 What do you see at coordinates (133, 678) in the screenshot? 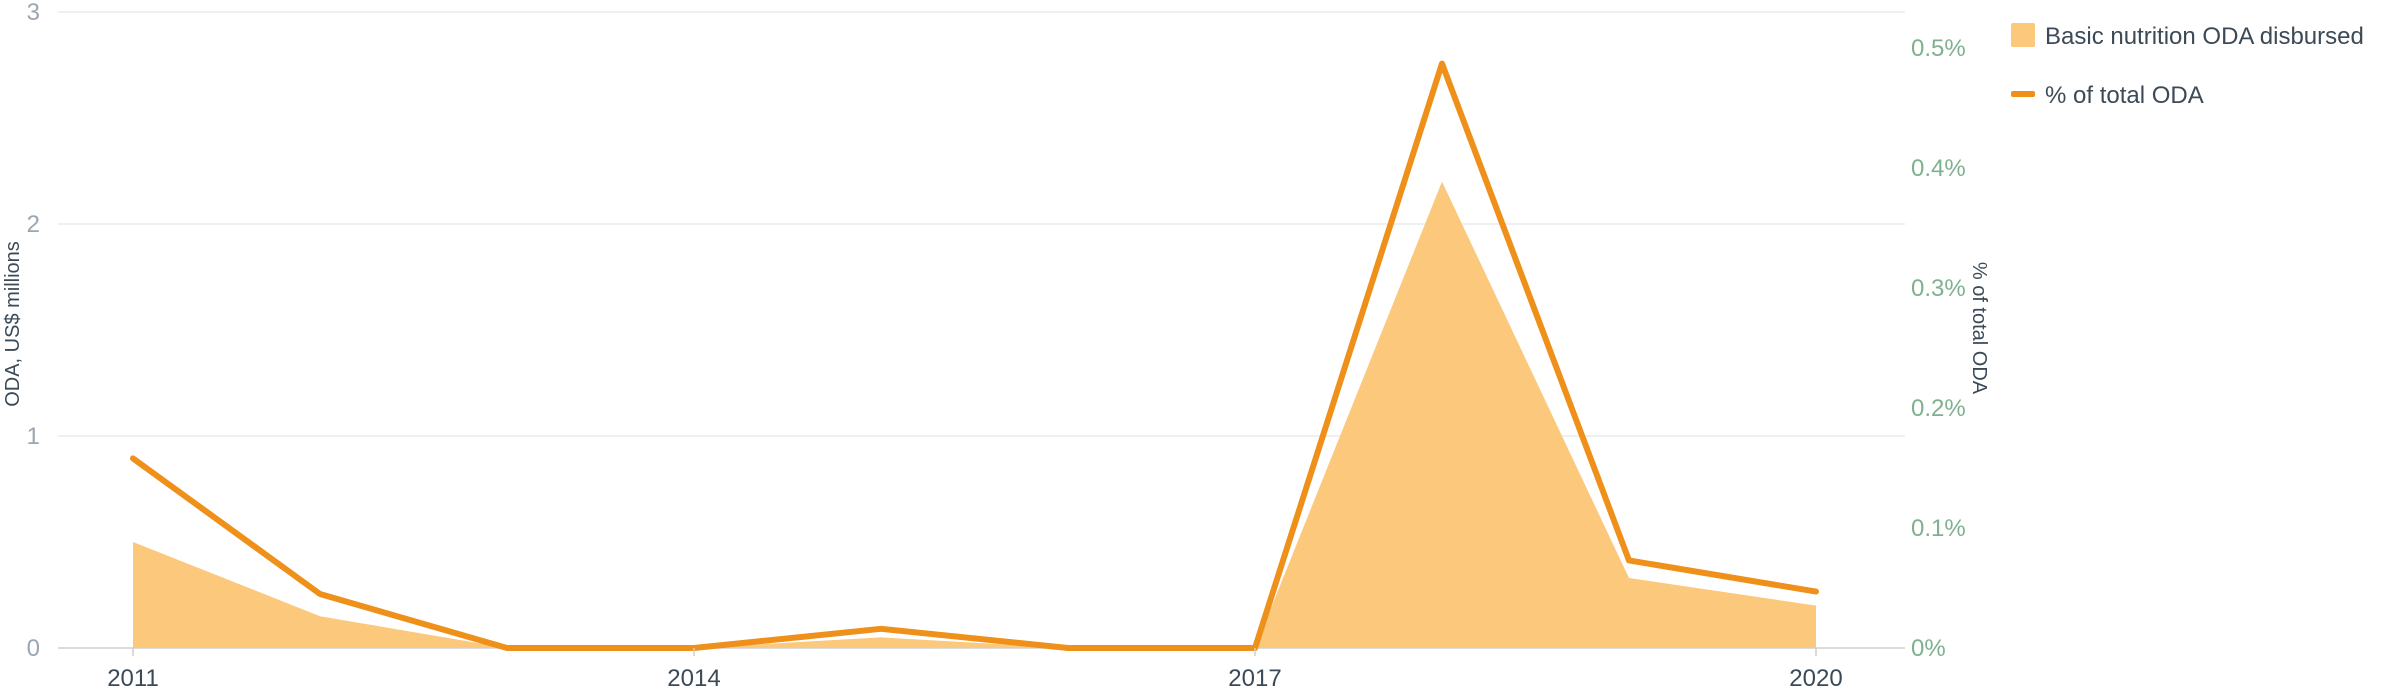
I see `x-tick-label: 2011` at bounding box center [133, 678].